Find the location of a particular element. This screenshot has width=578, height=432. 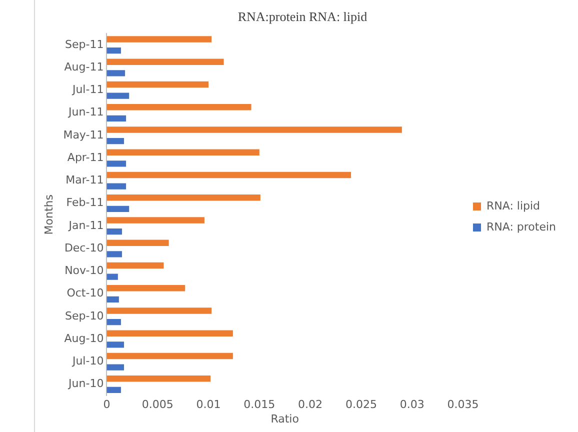

y-tick-label: Jun-11 is located at coordinates (86, 112).